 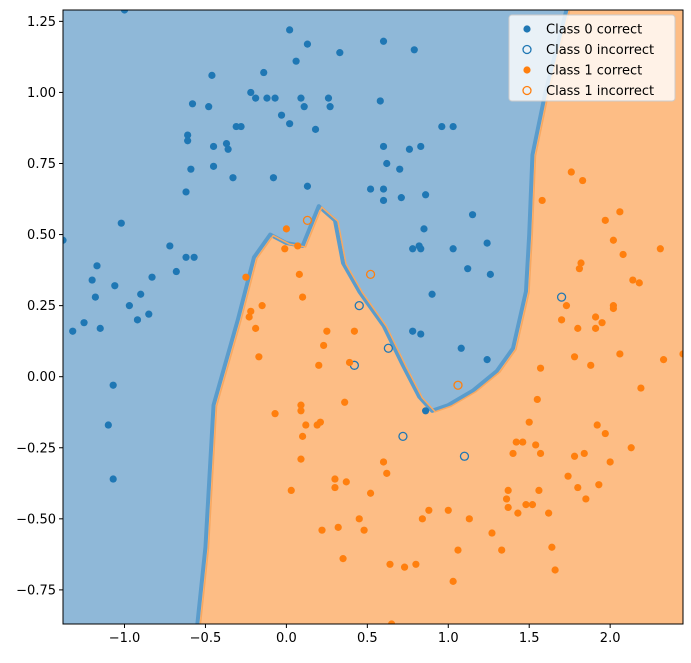 What do you see at coordinates (125, 638) in the screenshot?
I see `x-tick-label: −1.0` at bounding box center [125, 638].